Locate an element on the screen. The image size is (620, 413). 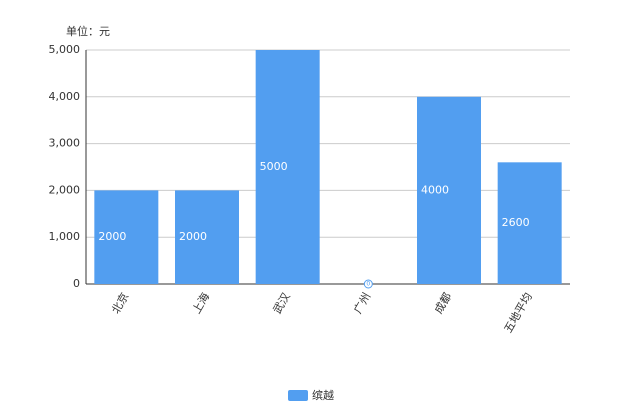
x-tick-label: 武汉 is located at coordinates (282, 304).